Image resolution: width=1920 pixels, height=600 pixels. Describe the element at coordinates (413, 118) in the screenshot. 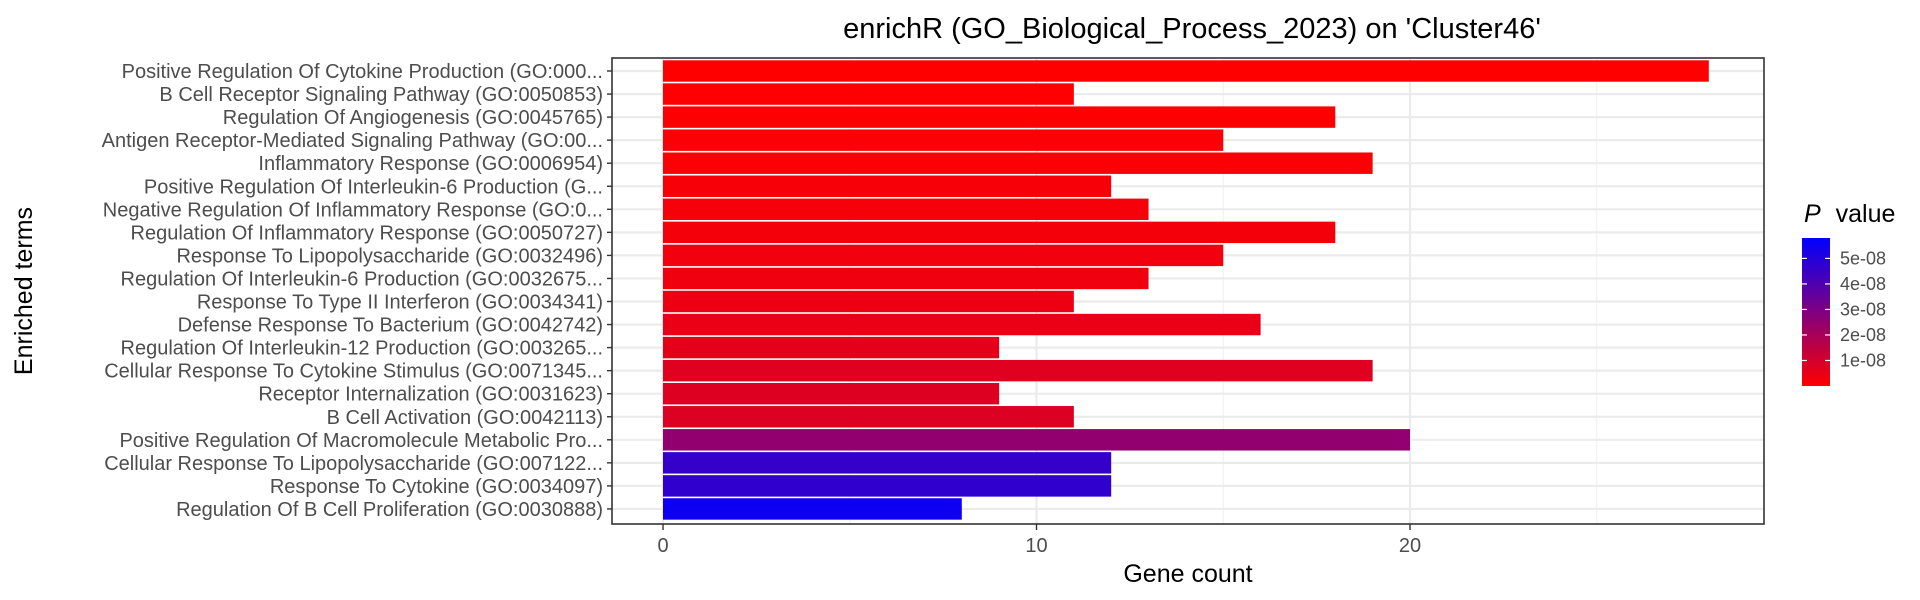

I see `category-label: Regulation Of Angiogenesis (GO:0045765)` at that location.